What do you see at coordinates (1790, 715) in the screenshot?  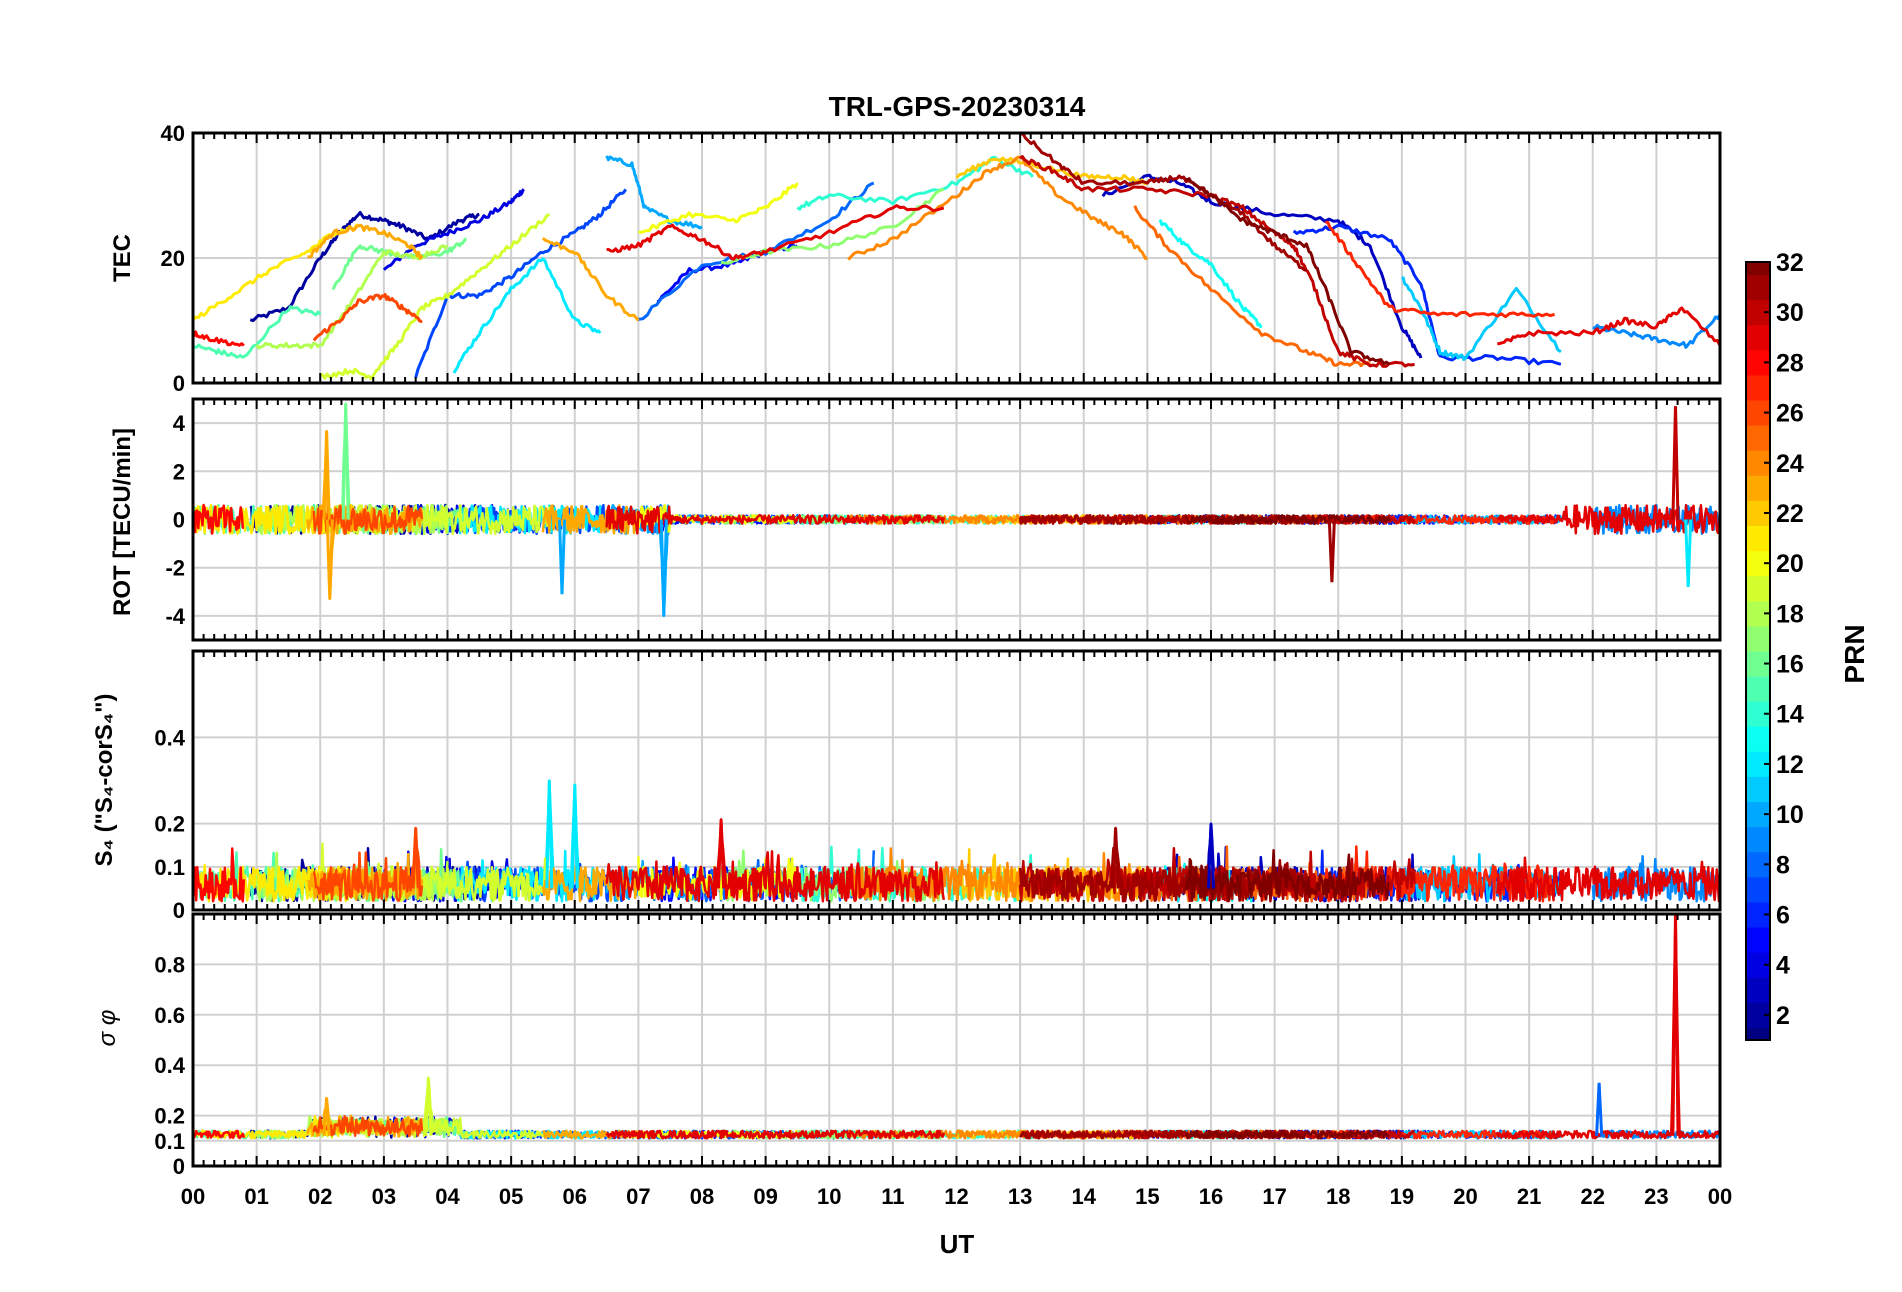 I see `colorbar-tick-label: 14` at bounding box center [1790, 715].